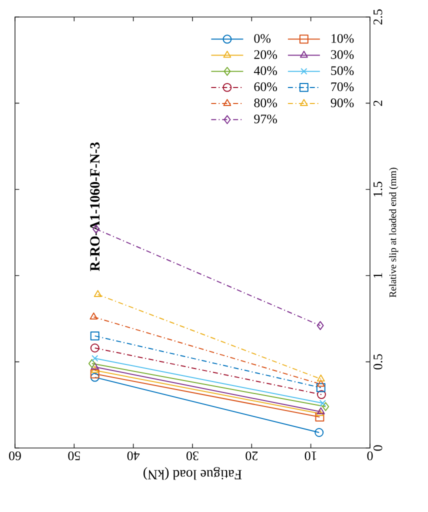 The image size is (428, 512). What do you see at coordinates (378, 17) in the screenshot?
I see `y-tick-label: 2.5` at bounding box center [378, 17].